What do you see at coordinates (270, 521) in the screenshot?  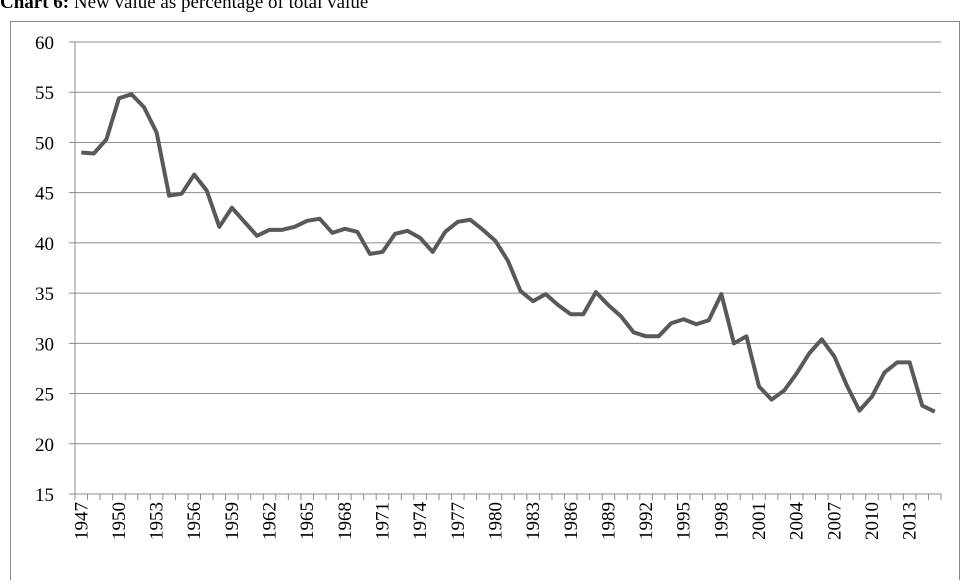 I see `x-tick-label: 1962` at bounding box center [270, 521].